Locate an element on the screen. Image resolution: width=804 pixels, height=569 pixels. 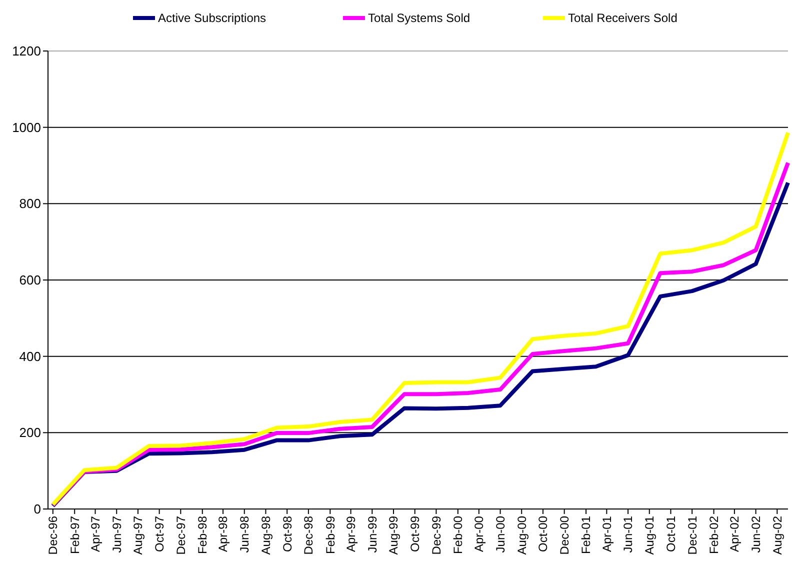
y-tick-label: 0 is located at coordinates (37, 509).